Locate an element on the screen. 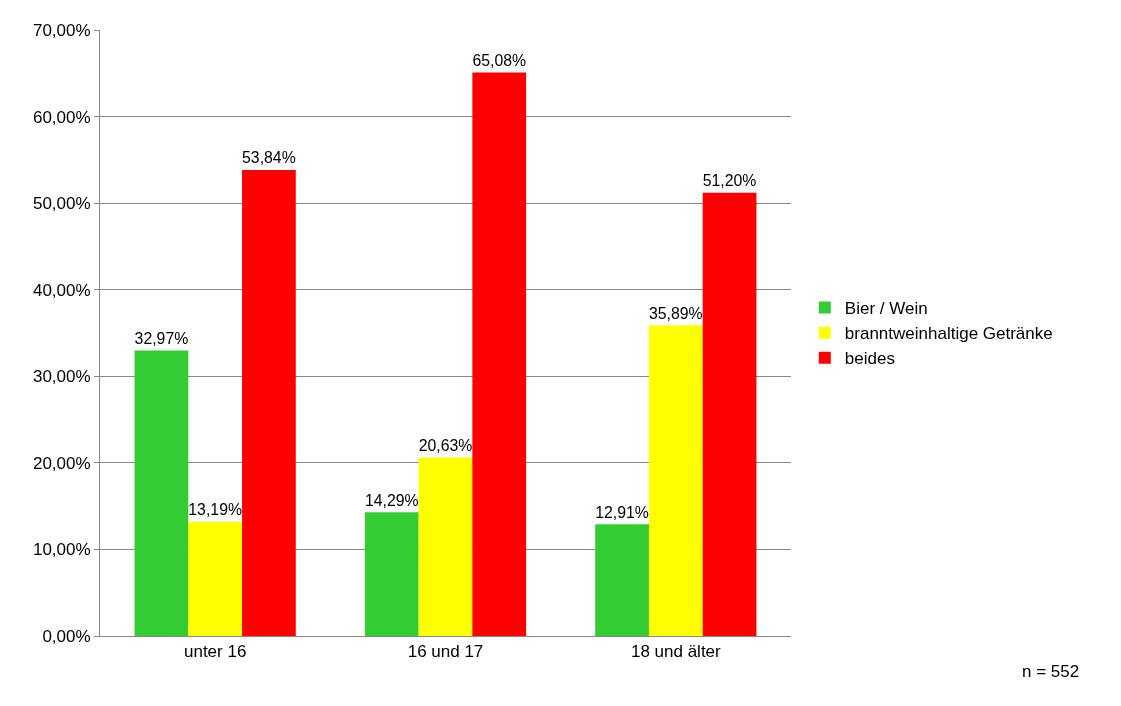 The image size is (1121, 706). data-label: 65,08% is located at coordinates (499, 60).